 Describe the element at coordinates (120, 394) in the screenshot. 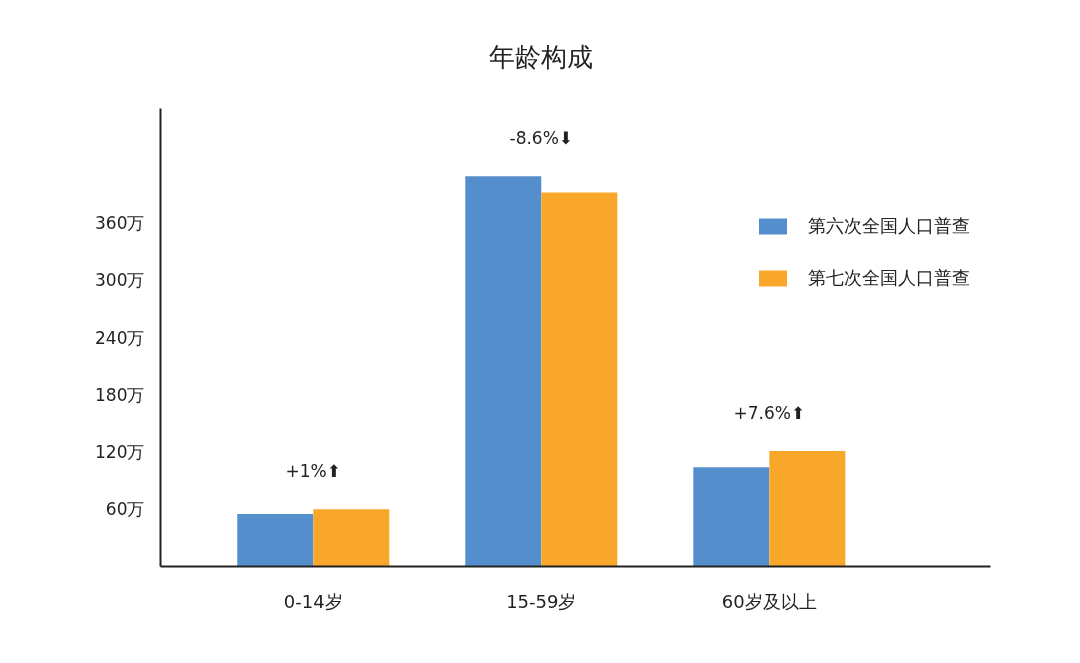

I see `y-tick-label: 180万` at that location.